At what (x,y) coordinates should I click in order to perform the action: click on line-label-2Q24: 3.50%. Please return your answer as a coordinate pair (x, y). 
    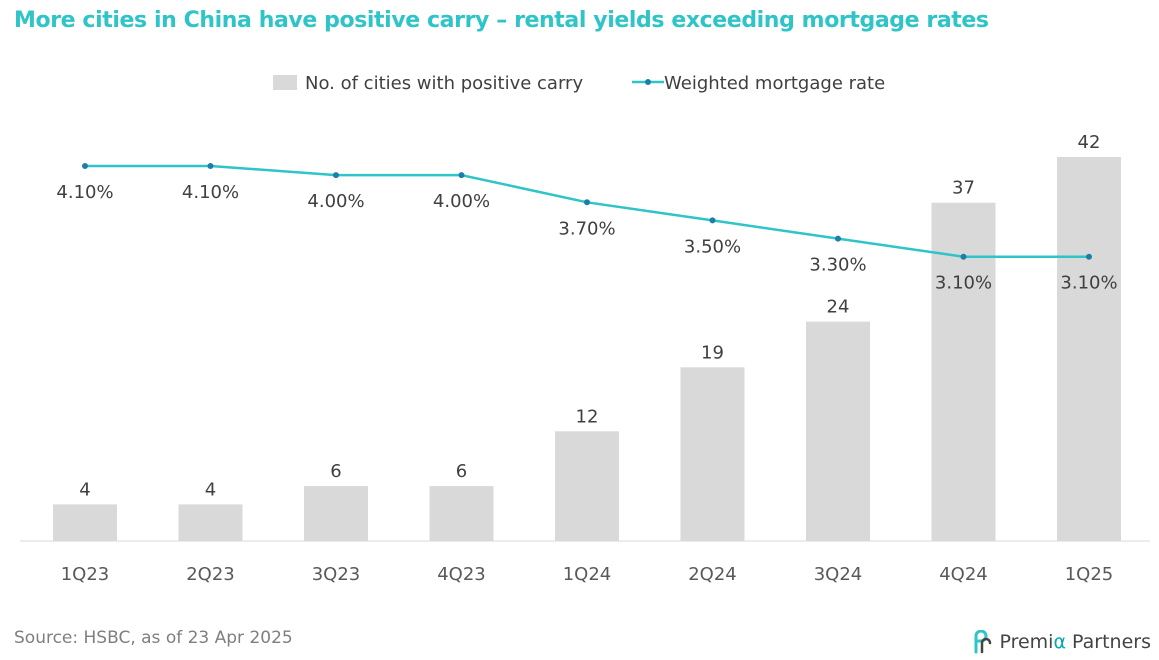
    Looking at the image, I should click on (712, 246).